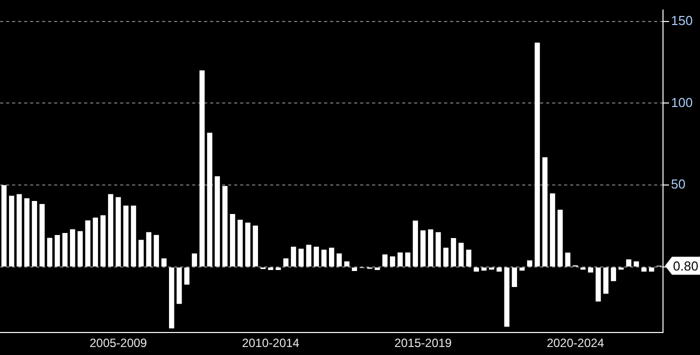 This screenshot has width=700, height=355. I want to click on x-tick-label: 2020-2024, so click(575, 343).